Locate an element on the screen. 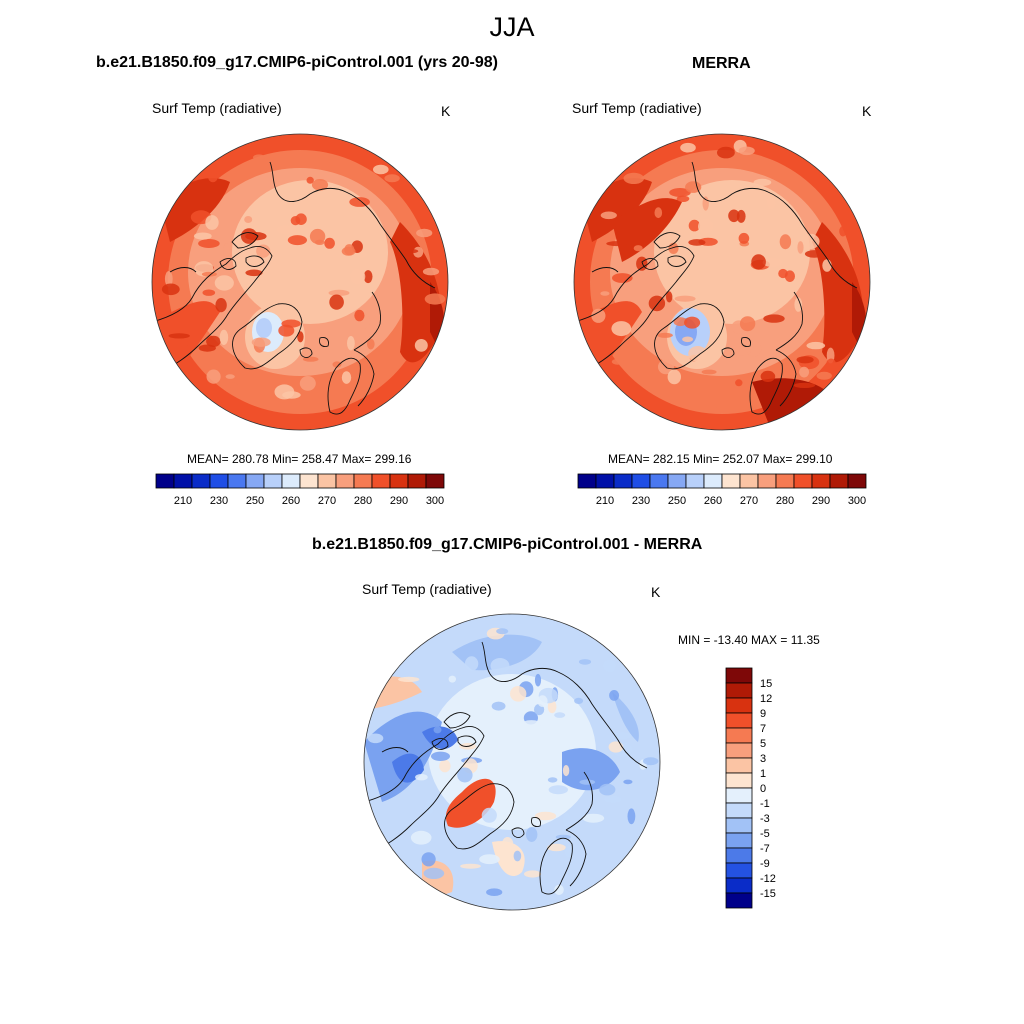  colorbar-1-box is located at coordinates (255, 481).